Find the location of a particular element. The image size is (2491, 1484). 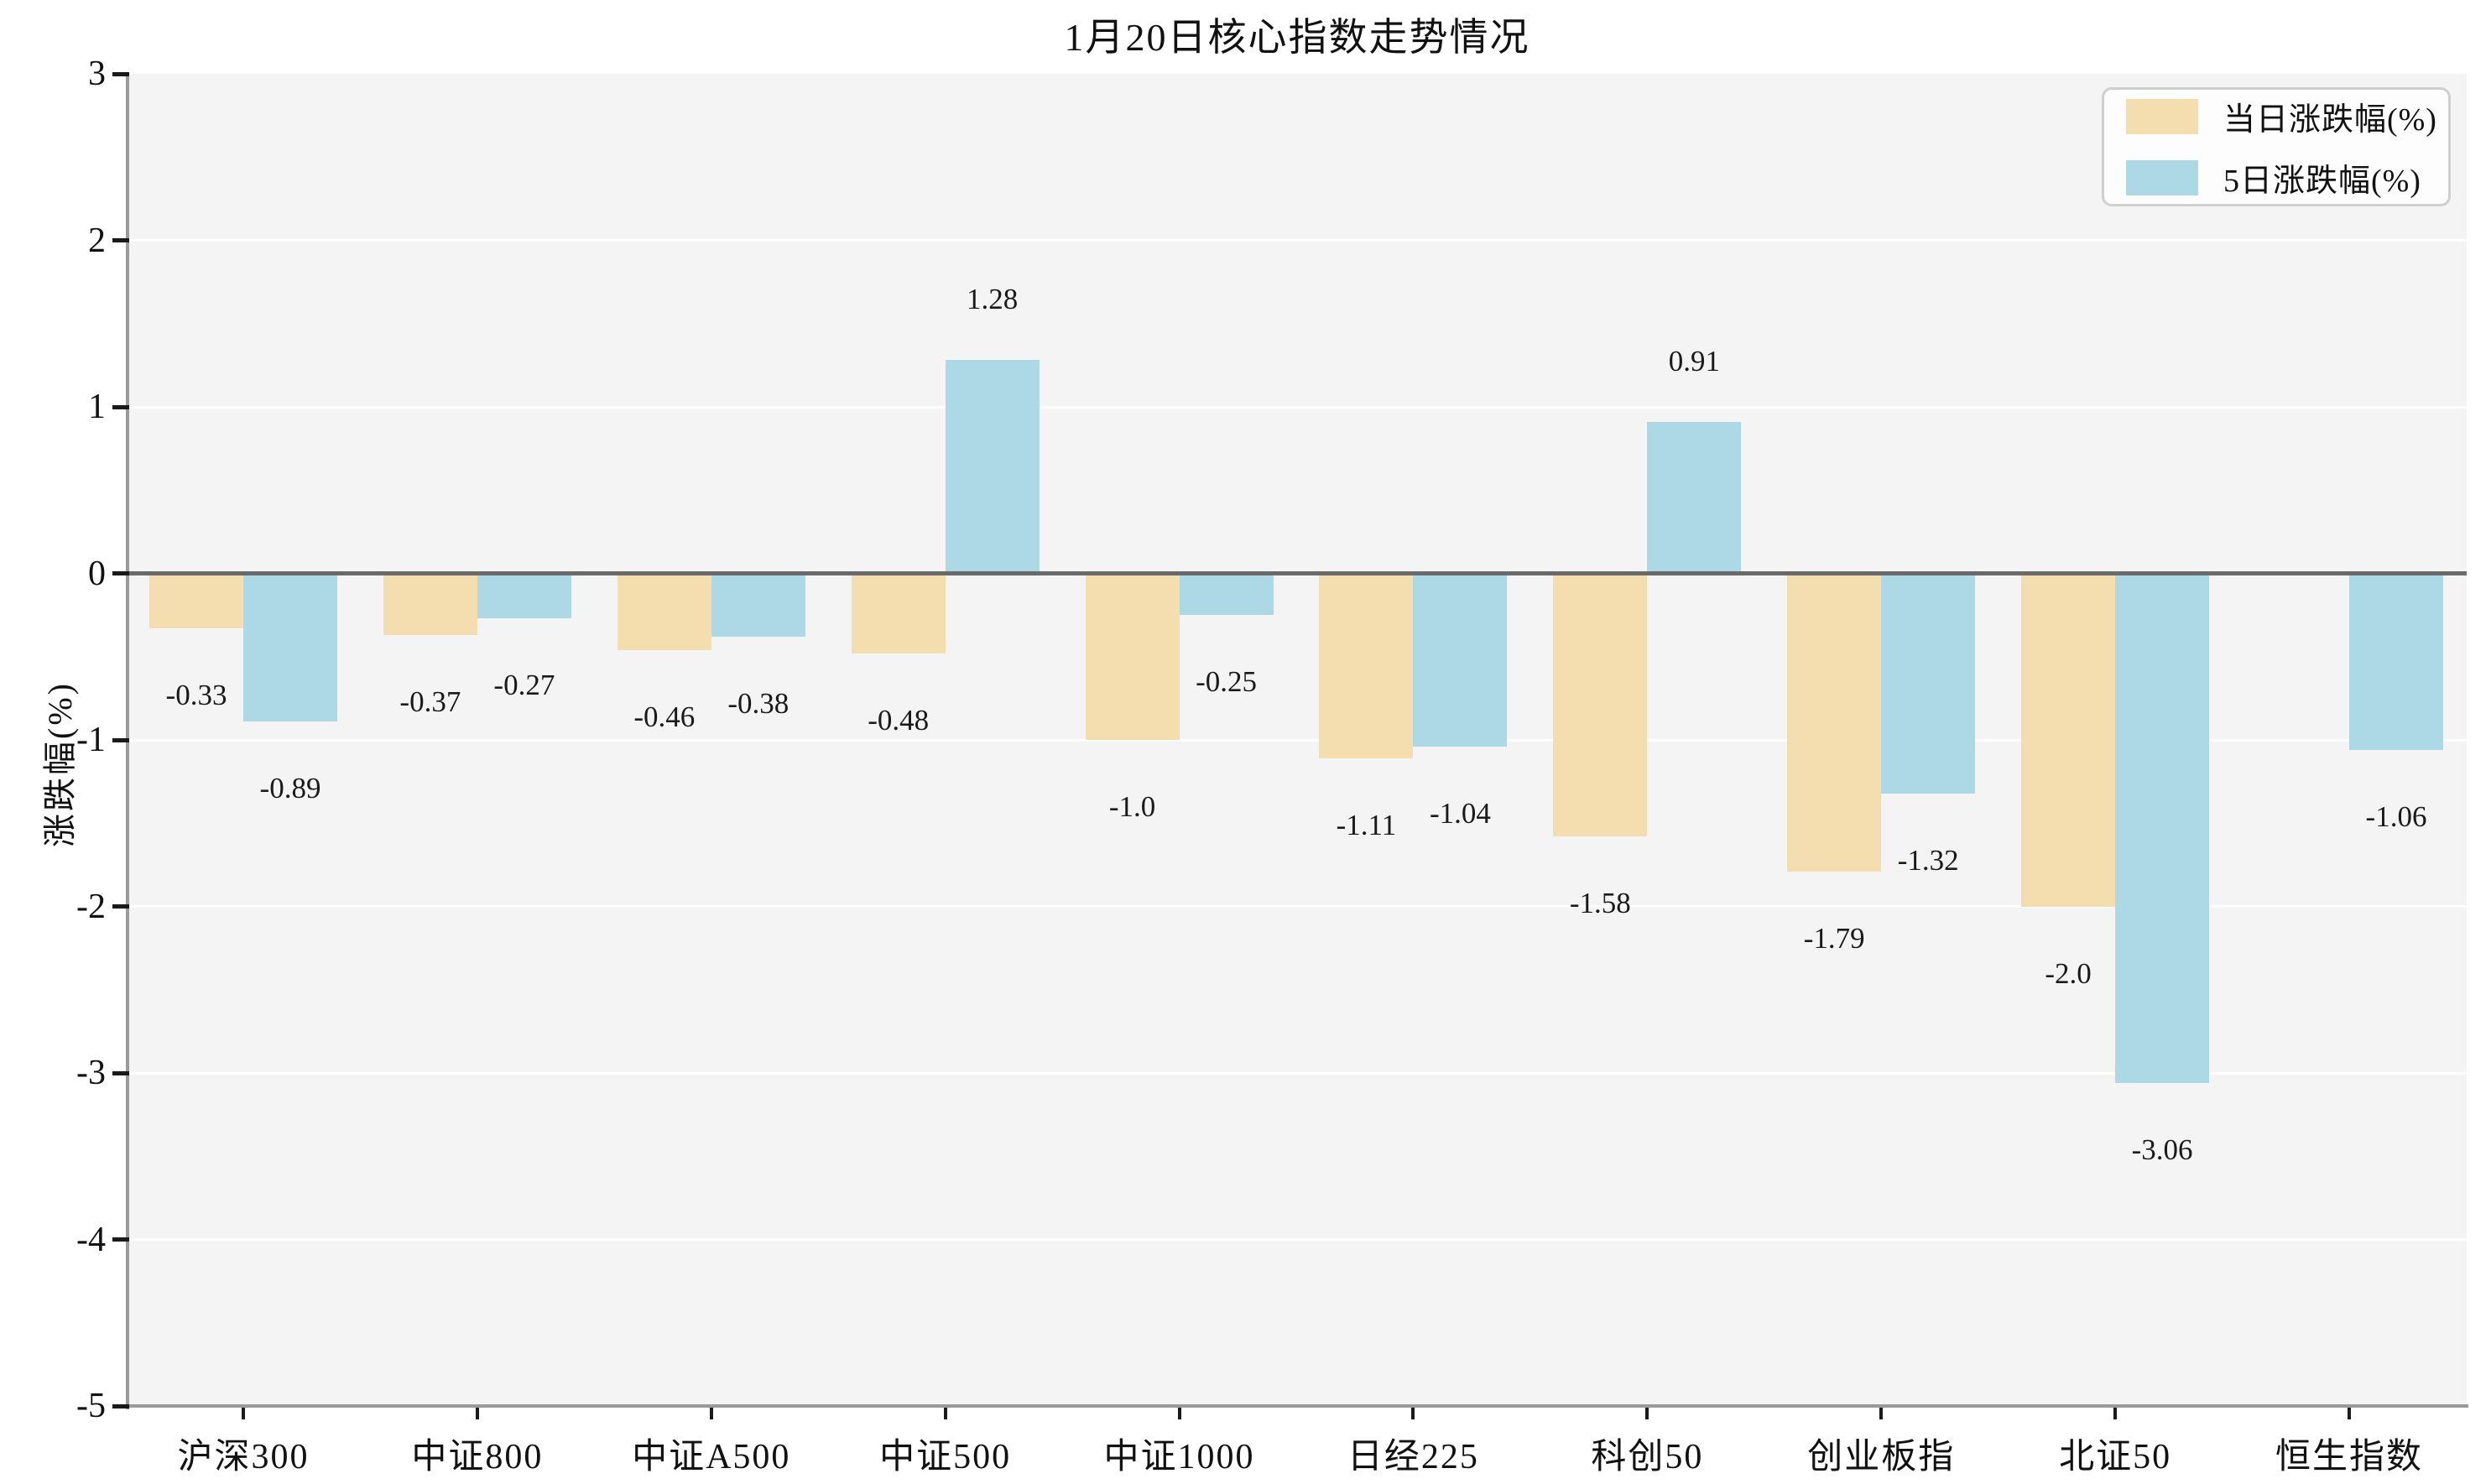

x-tick-label-2: 中证A500 is located at coordinates (711, 1457).